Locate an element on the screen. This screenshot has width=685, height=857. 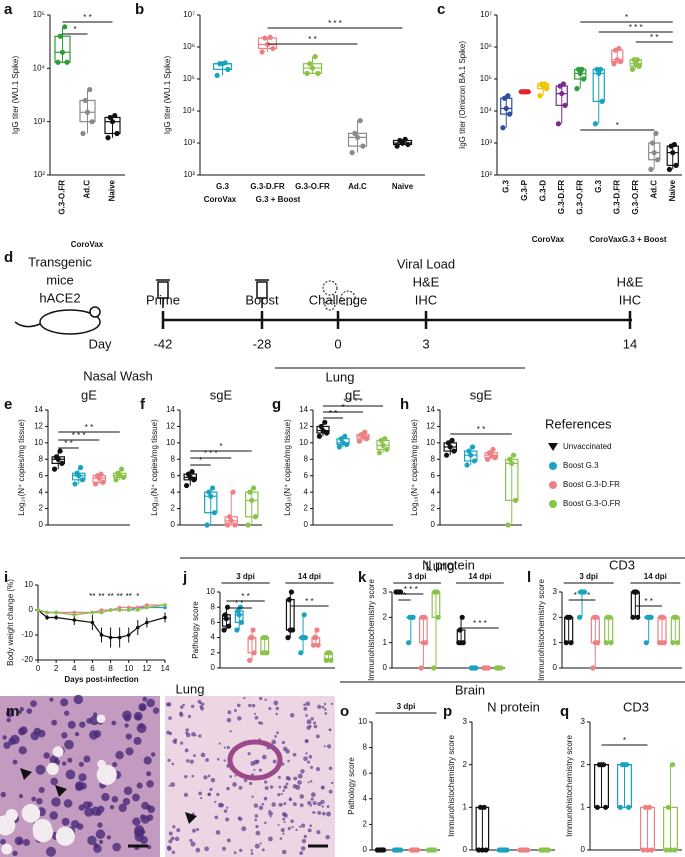
day-value: 14 is located at coordinates (630, 343).